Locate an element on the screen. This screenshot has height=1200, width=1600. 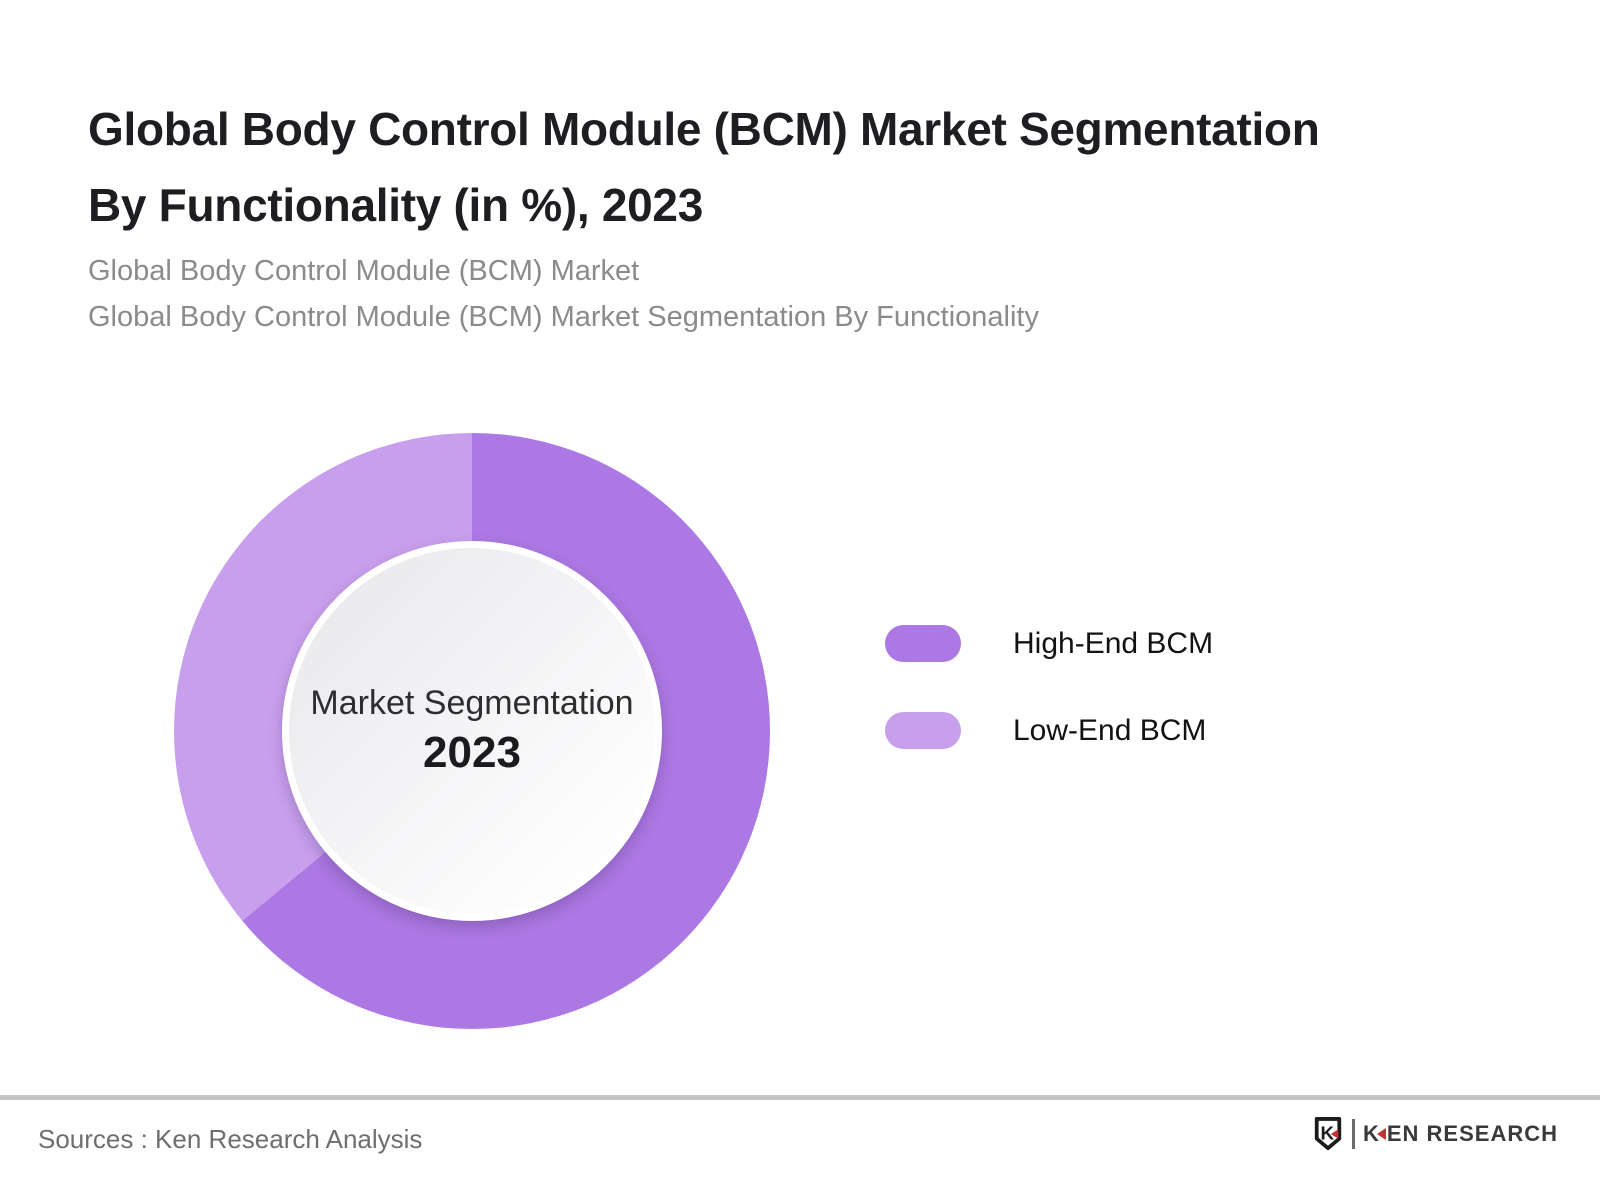
legend-item-high-end: High-End BCM is located at coordinates (1049, 643).